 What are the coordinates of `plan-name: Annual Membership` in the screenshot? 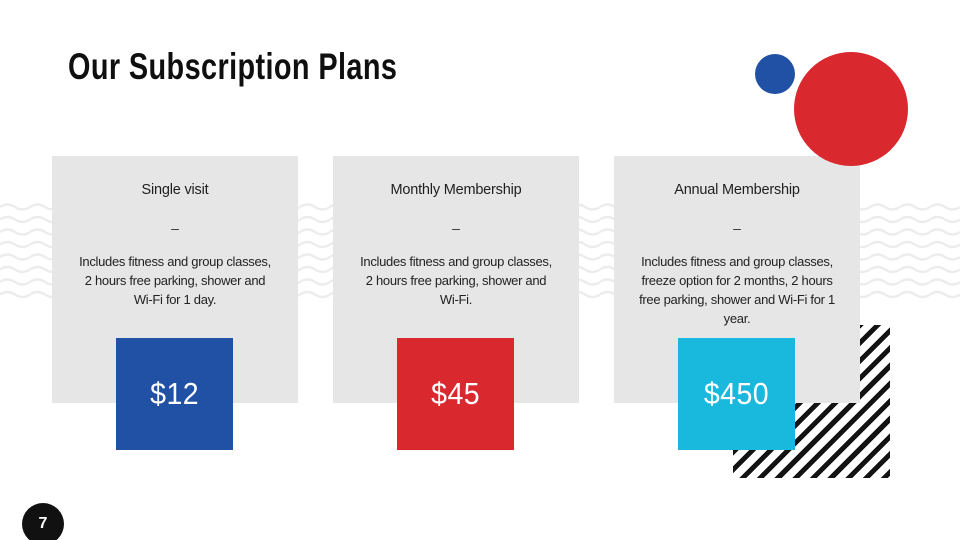 It's located at (737, 190).